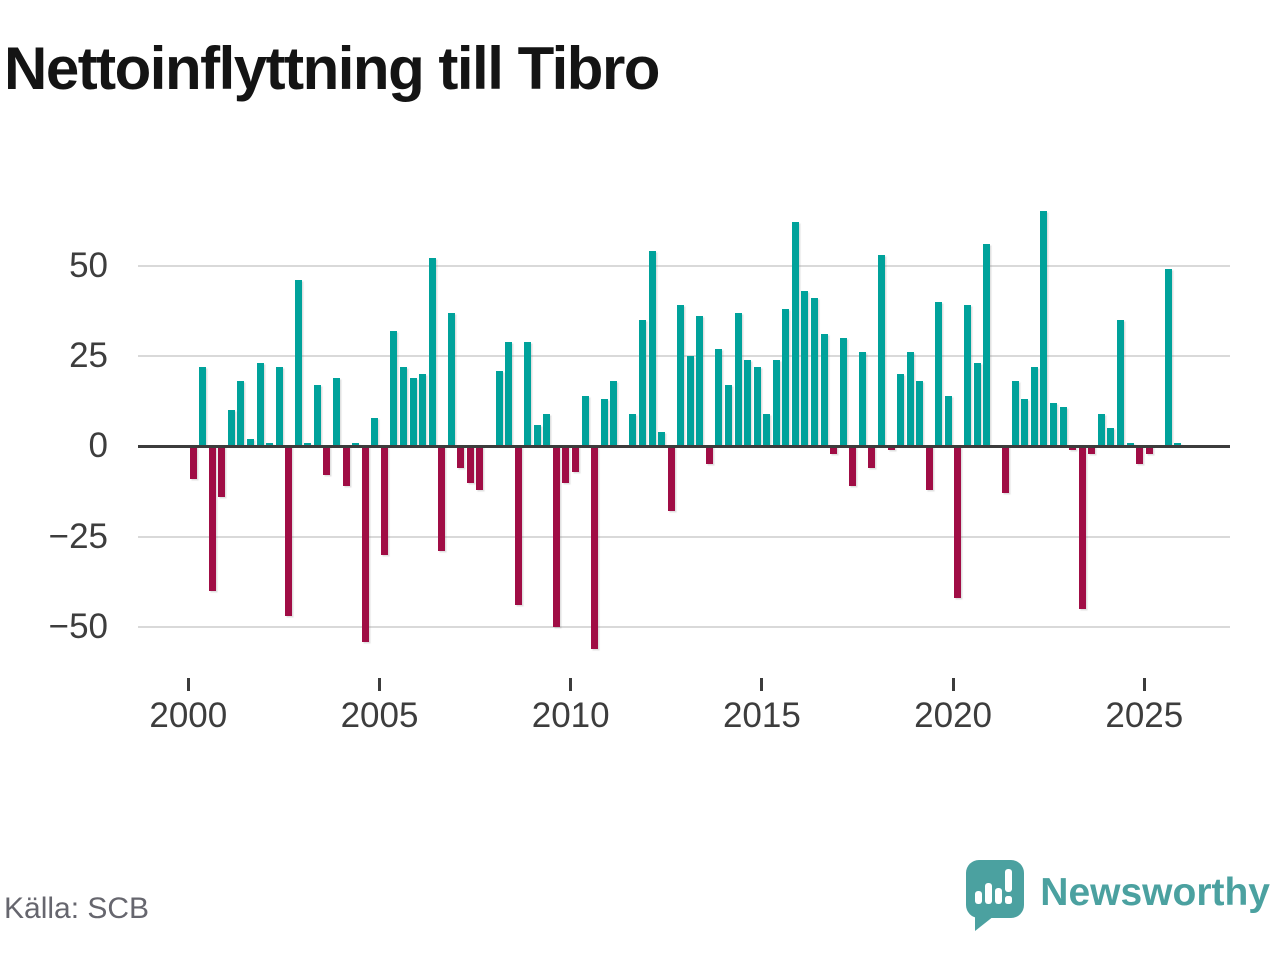  I want to click on x-tick-label: 2015, so click(761, 715).